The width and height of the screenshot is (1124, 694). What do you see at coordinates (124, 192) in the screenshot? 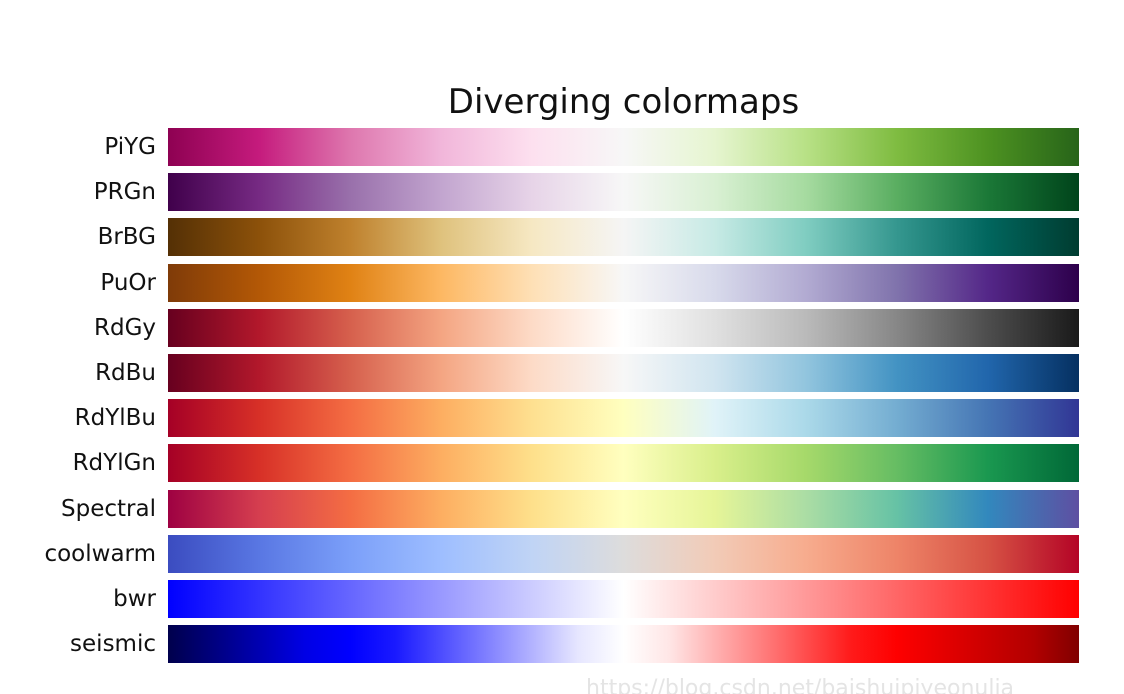
I see `colormap-label: PRGn` at bounding box center [124, 192].